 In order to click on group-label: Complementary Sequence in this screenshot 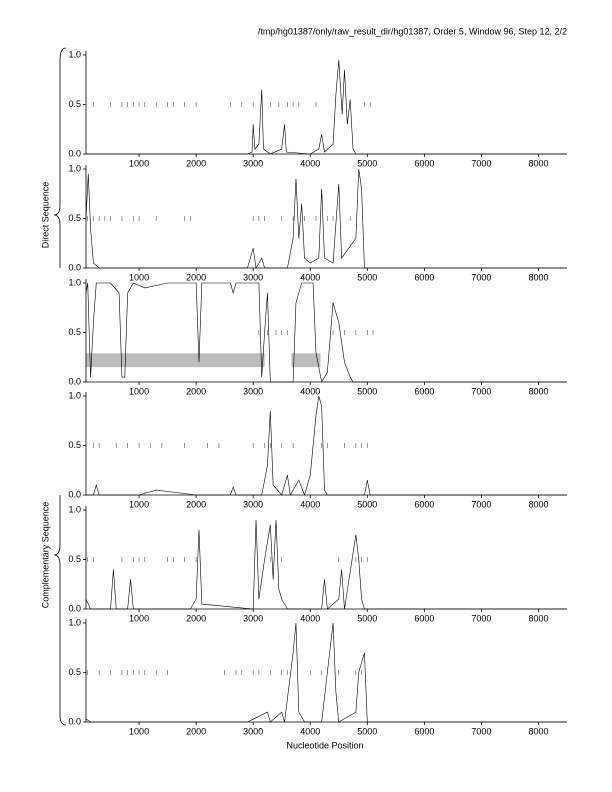, I will do `click(45, 555)`.